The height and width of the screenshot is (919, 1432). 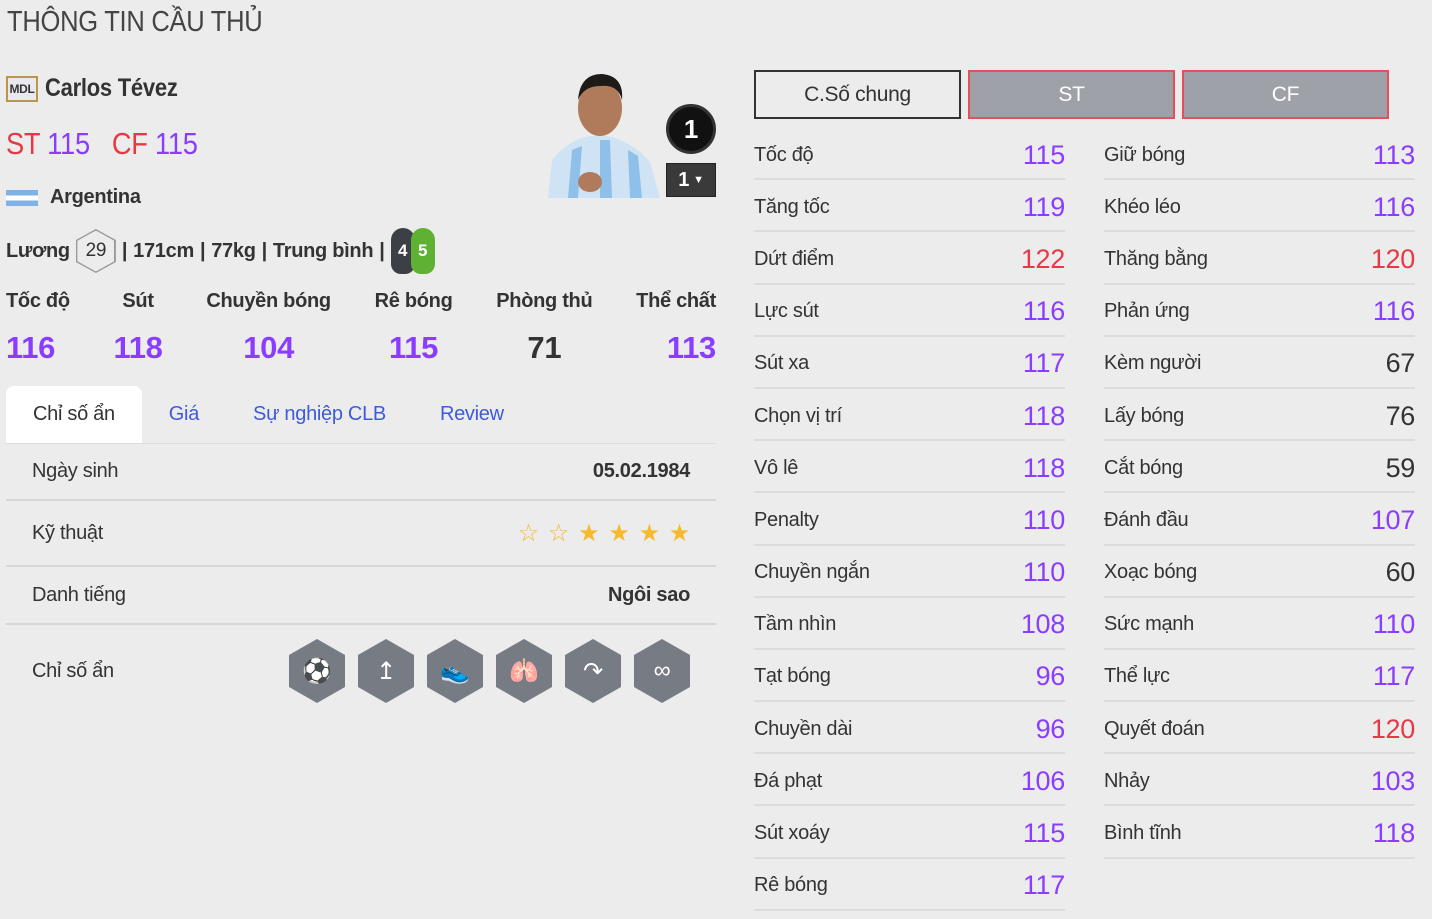 What do you see at coordinates (1156, 258) in the screenshot?
I see `stat-label: Thăng bằng` at bounding box center [1156, 258].